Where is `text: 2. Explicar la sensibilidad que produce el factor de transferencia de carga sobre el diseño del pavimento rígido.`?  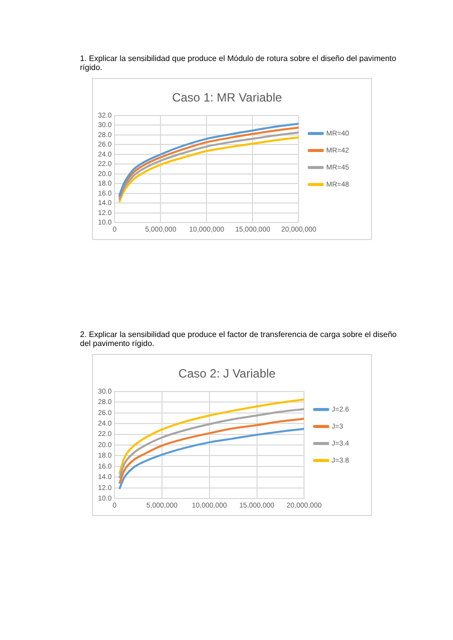
text: 2. Explicar la sensibilidad que produce el factor de transferencia de carga sobre el diseño del pavimento rígido. is located at coordinates (239, 339).